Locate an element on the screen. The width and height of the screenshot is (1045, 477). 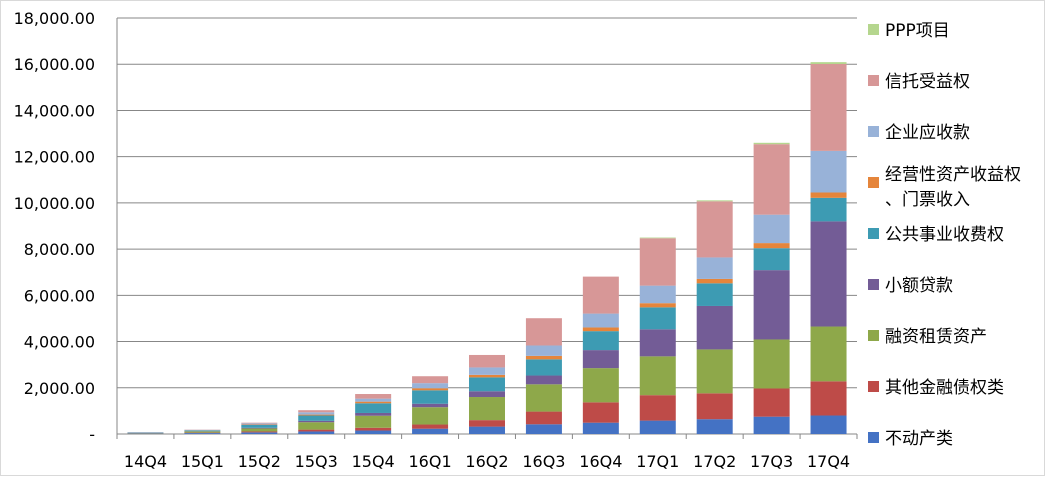
legend-label-line: 、门票收入 is located at coordinates (927, 200).